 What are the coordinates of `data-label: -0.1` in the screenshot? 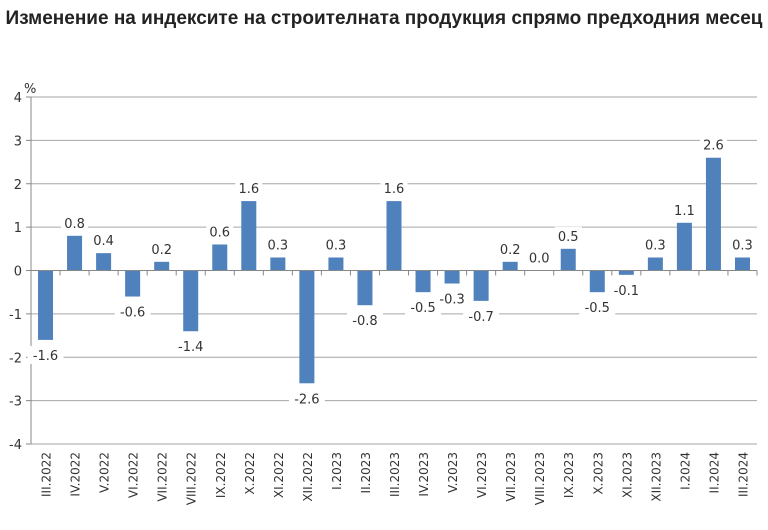 It's located at (626, 291).